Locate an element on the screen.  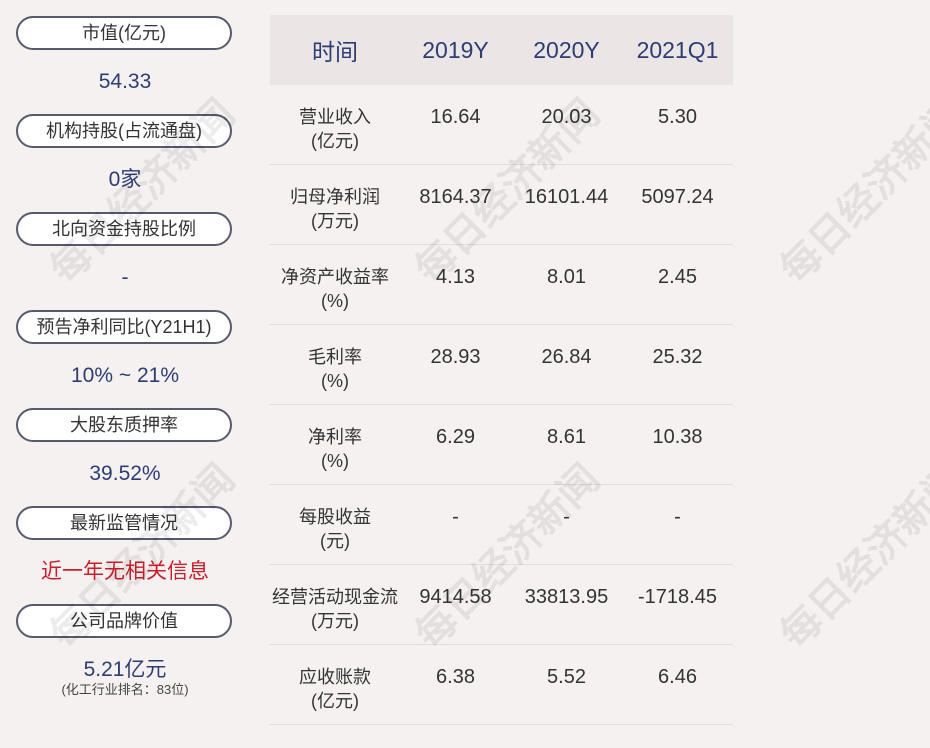
row-label: 毛利率 (%) is located at coordinates (335, 369).